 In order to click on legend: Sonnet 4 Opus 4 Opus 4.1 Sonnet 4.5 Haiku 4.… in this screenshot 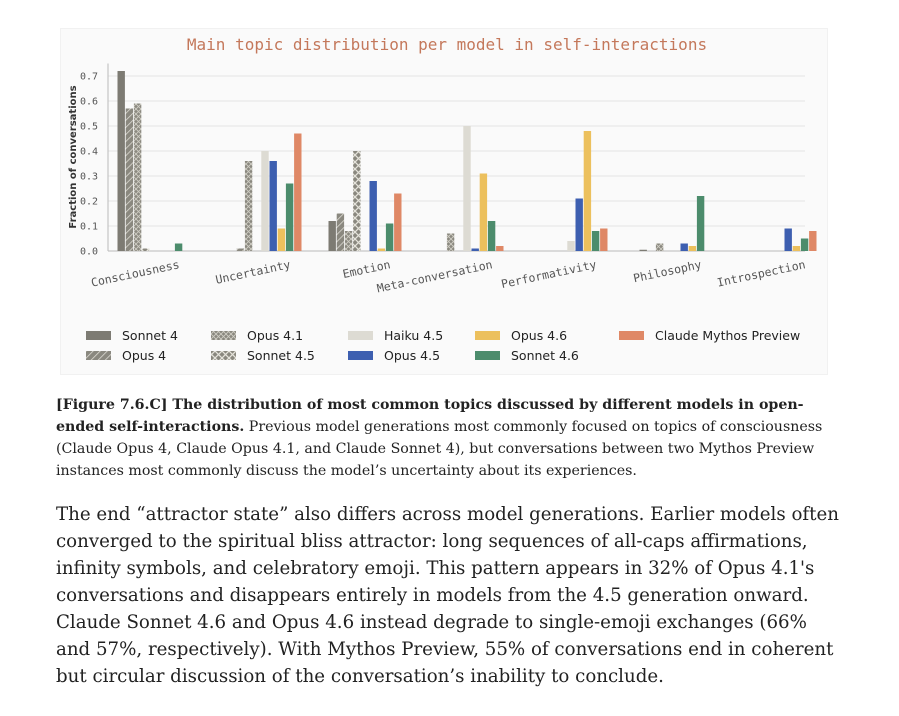, I will do `click(443, 345)`.